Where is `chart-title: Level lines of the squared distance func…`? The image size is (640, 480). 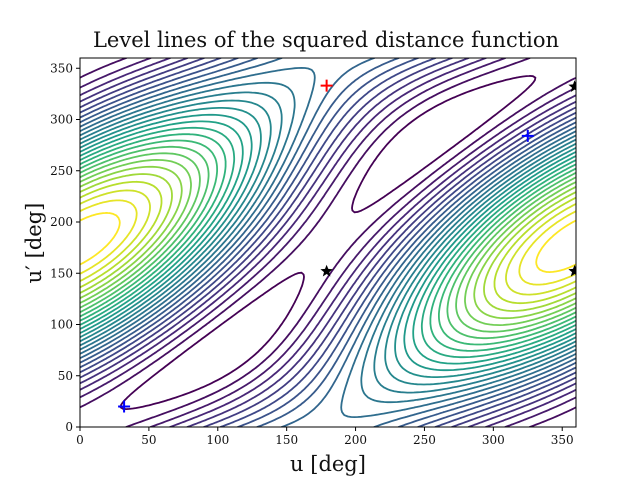 chart-title: Level lines of the squared distance func… is located at coordinates (326, 40).